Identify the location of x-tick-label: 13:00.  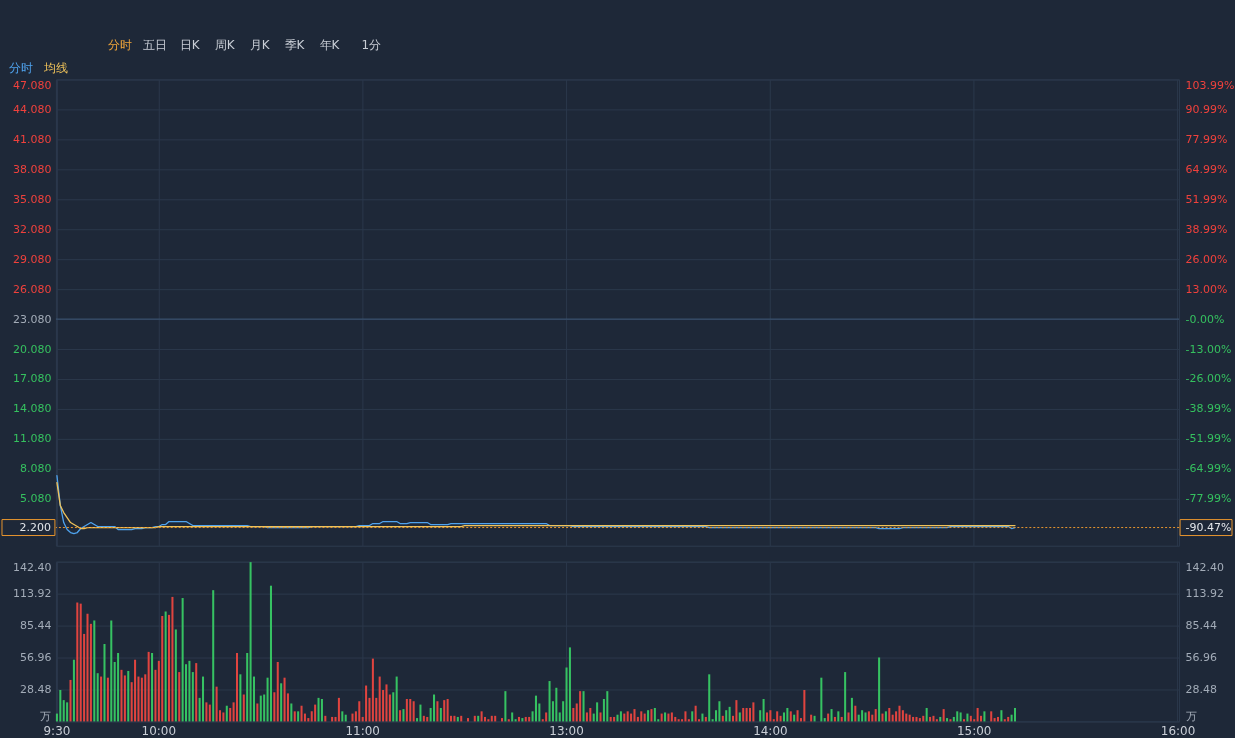
(566, 730).